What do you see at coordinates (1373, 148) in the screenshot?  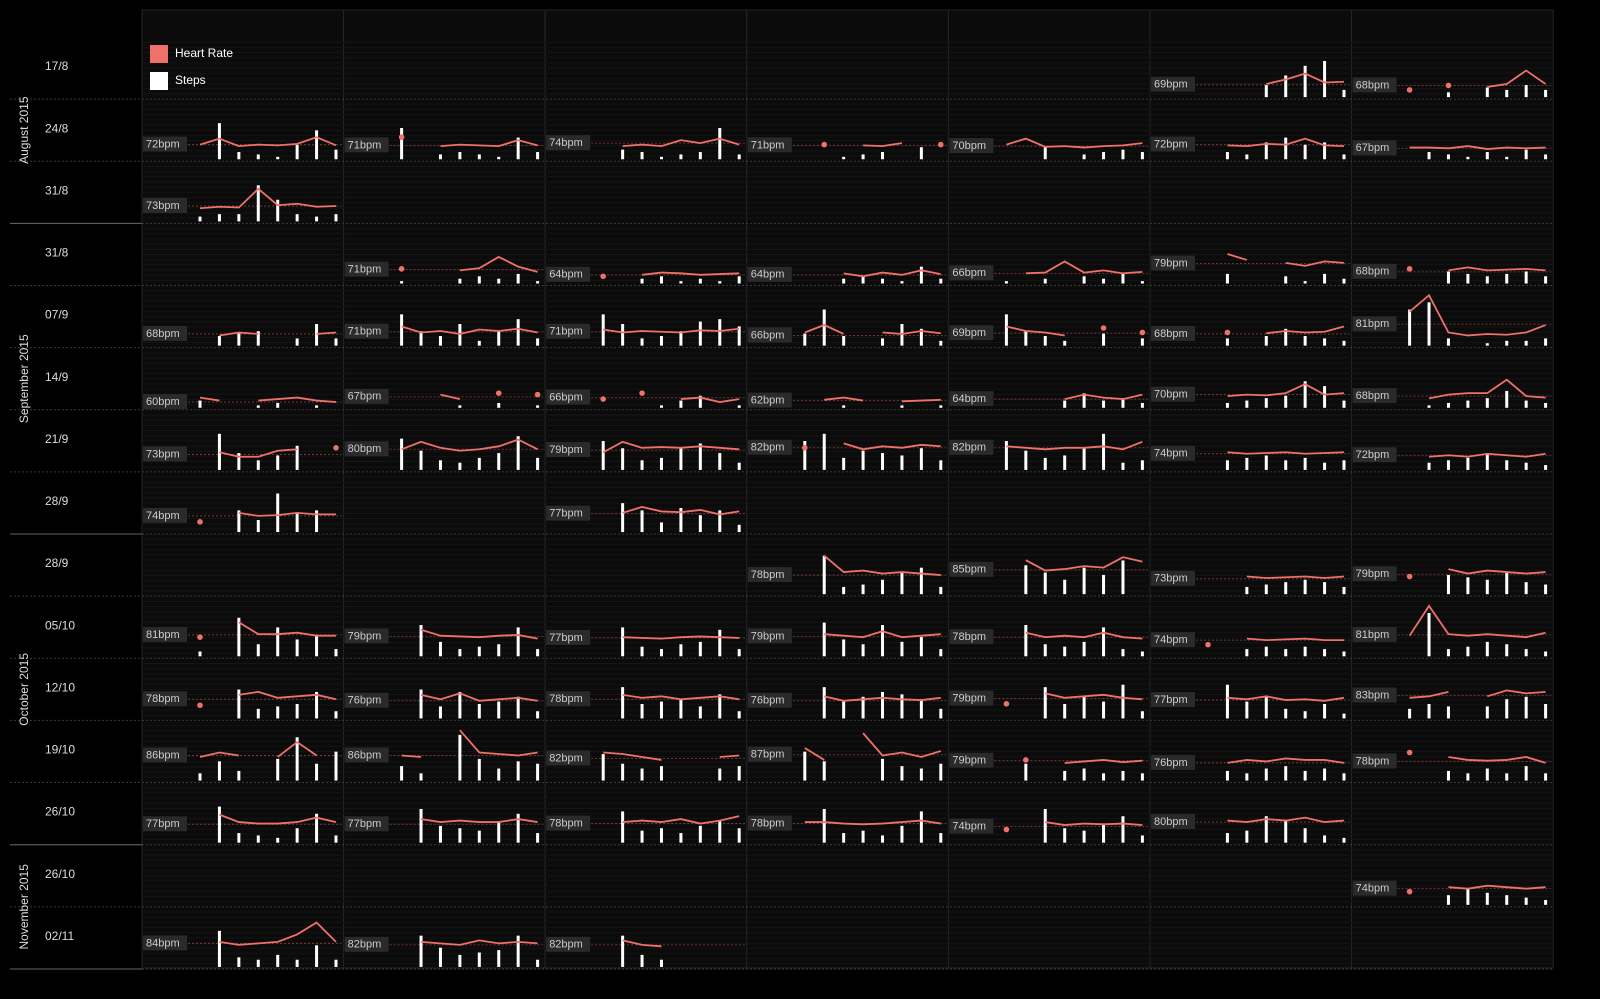 I see `average-label: 67bpm` at bounding box center [1373, 148].